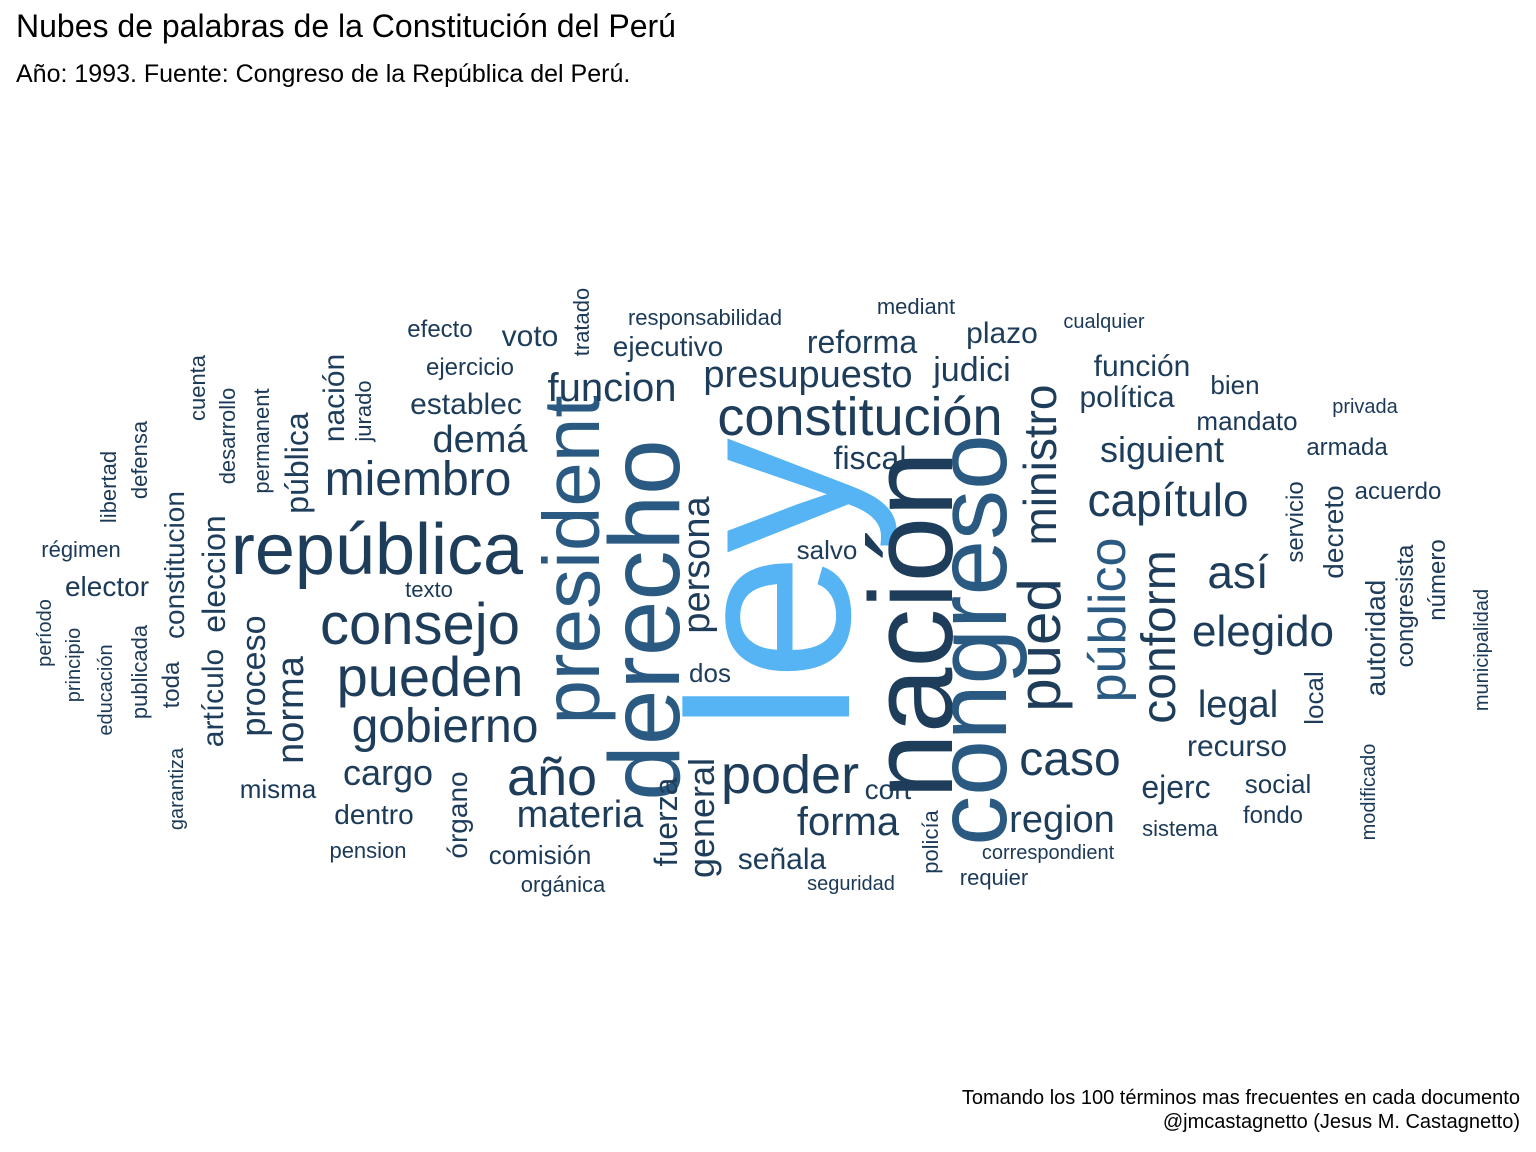 This screenshot has width=1536, height=1152. Describe the element at coordinates (174, 565) in the screenshot. I see `cloud-word: constitucion` at that location.